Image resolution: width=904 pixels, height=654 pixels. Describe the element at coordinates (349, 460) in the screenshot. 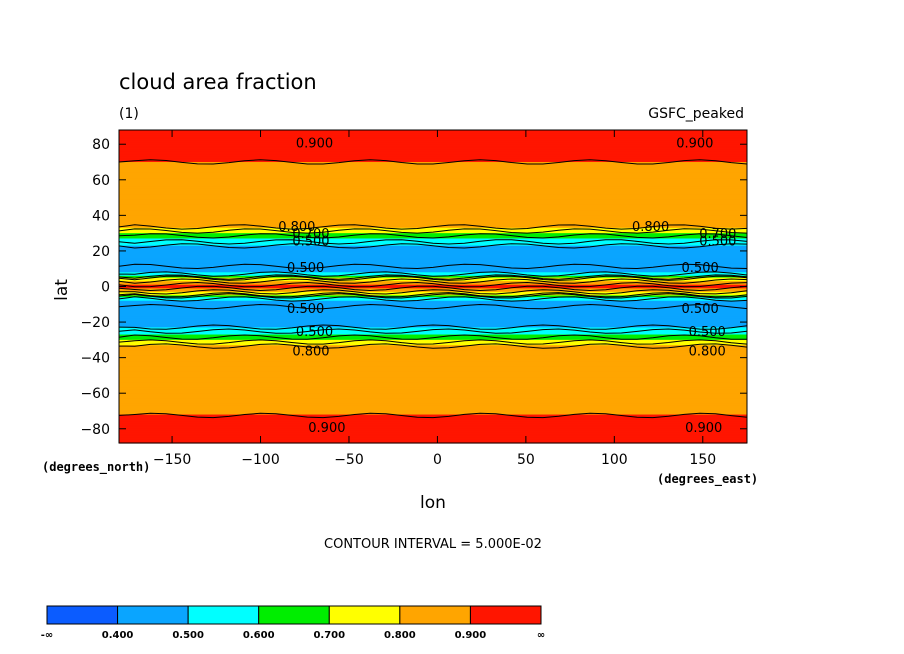

I see `x-tick-label: −50` at that location.